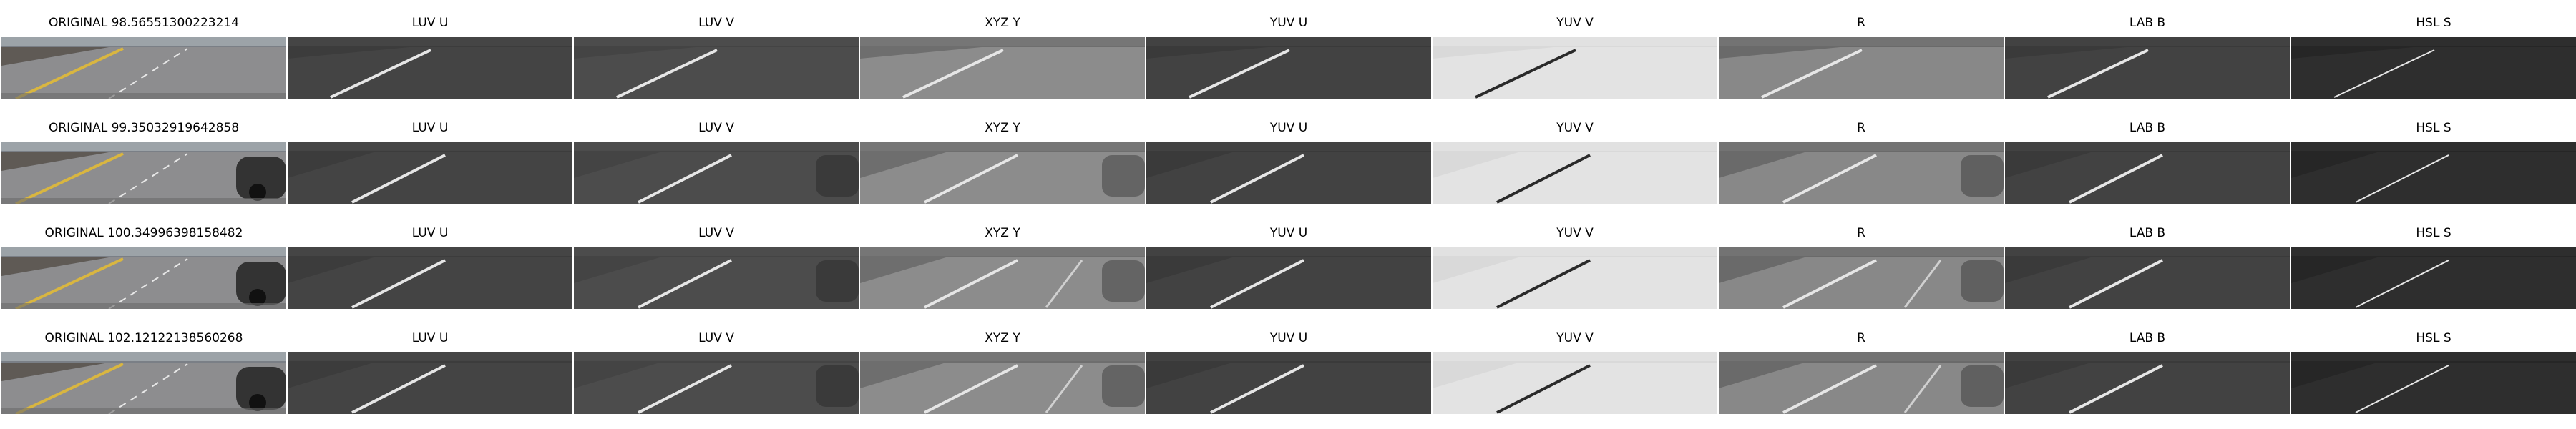 The image size is (2576, 429). I want to click on original-title: ORIGINAL 99.35032919642858, so click(144, 128).